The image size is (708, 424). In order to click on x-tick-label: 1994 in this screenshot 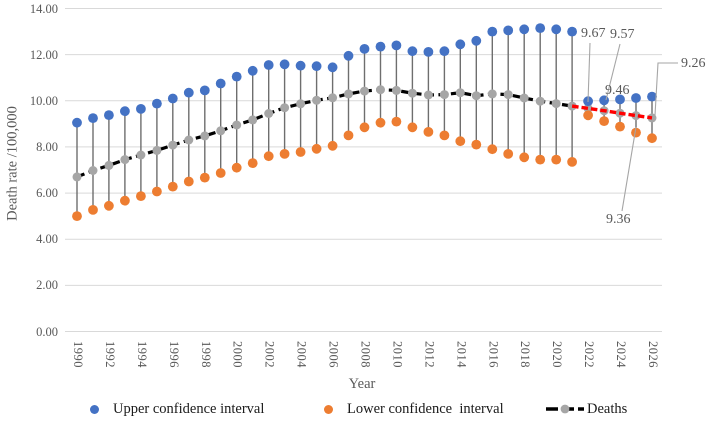, I will do `click(141, 354)`.